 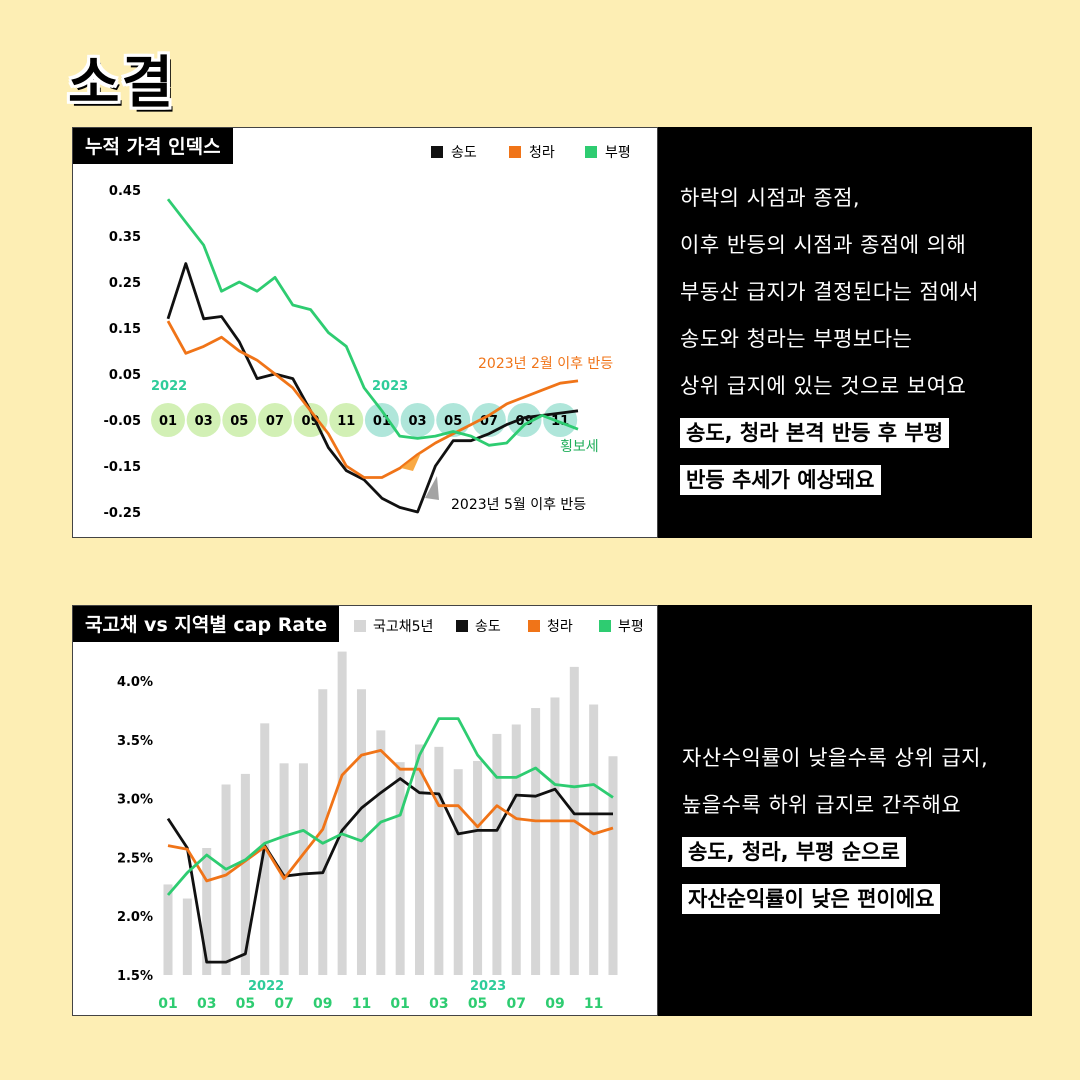 What do you see at coordinates (823, 386) in the screenshot?
I see `summary-line: 상위 급지에 있는 것으로 보여요` at bounding box center [823, 386].